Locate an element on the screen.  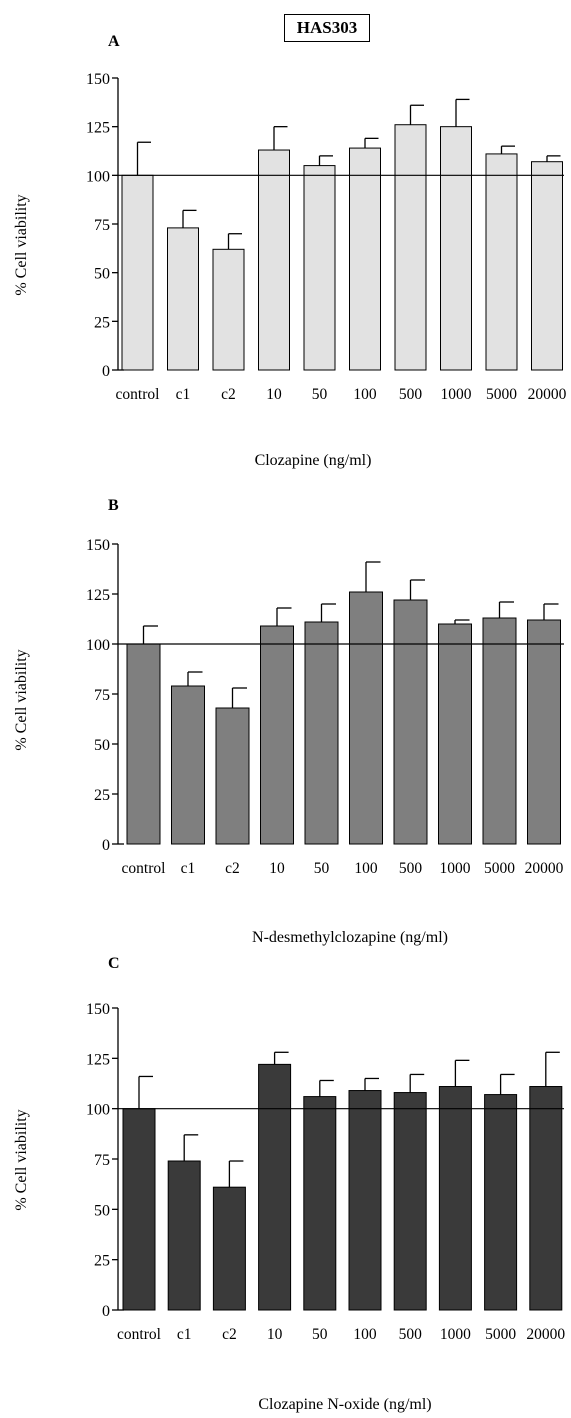
panel-label: A is located at coordinates (114, 41).